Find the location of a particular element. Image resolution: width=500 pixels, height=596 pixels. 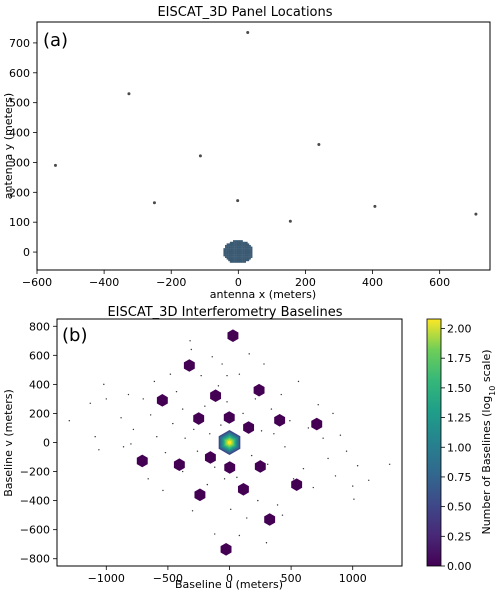

y-tick-label: 0 is located at coordinates (26, 252).